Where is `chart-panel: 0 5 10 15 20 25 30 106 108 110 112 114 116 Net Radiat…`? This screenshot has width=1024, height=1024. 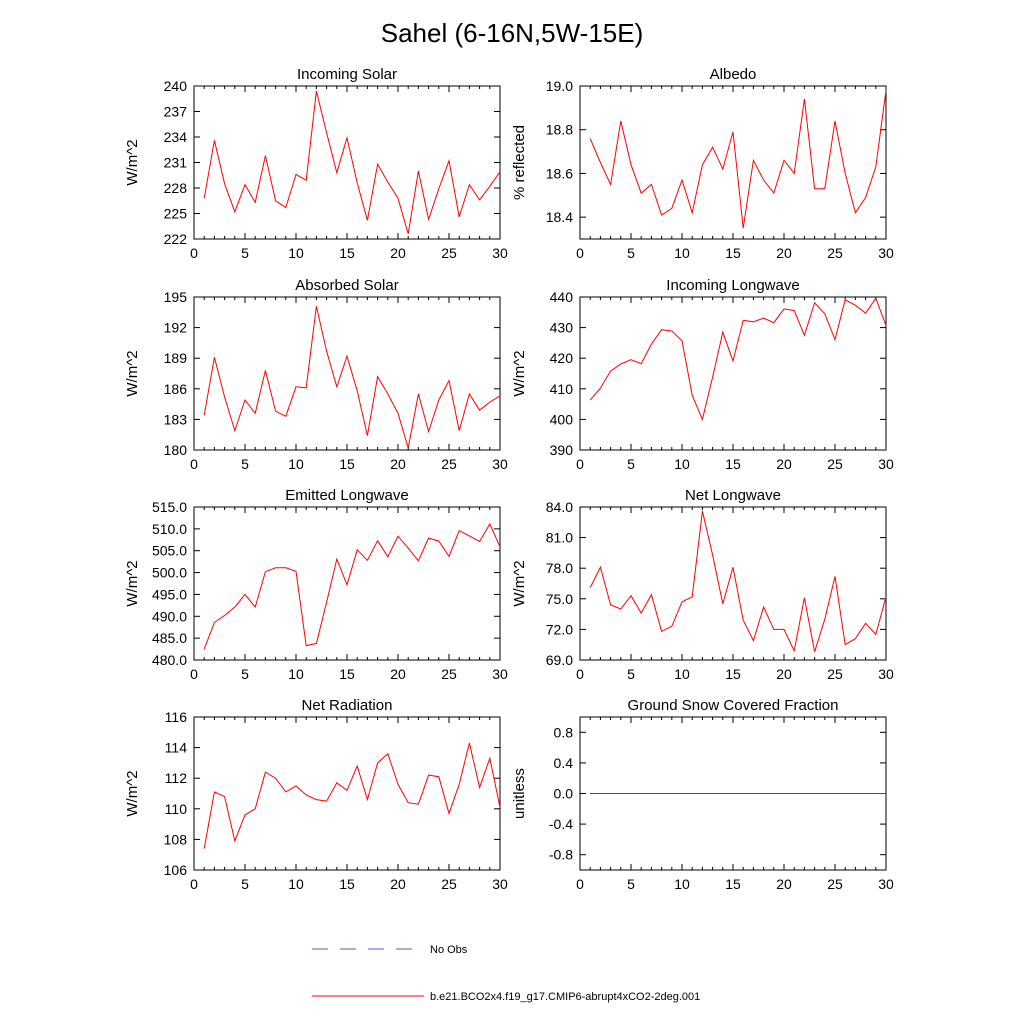 chart-panel: 0 5 10 15 20 25 30 106 108 110 112 114 116 Net Radiat… is located at coordinates (316, 794).